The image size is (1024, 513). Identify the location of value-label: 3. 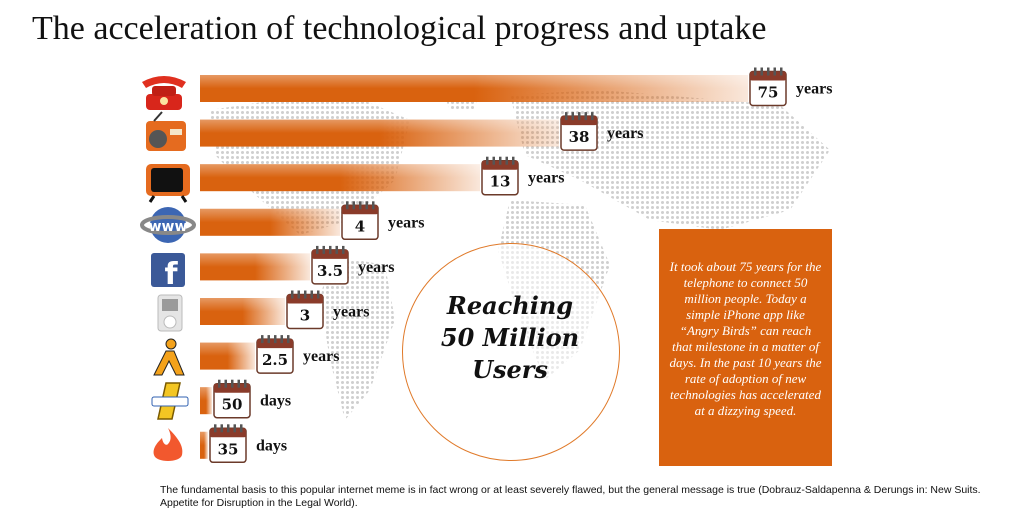
(305, 316).